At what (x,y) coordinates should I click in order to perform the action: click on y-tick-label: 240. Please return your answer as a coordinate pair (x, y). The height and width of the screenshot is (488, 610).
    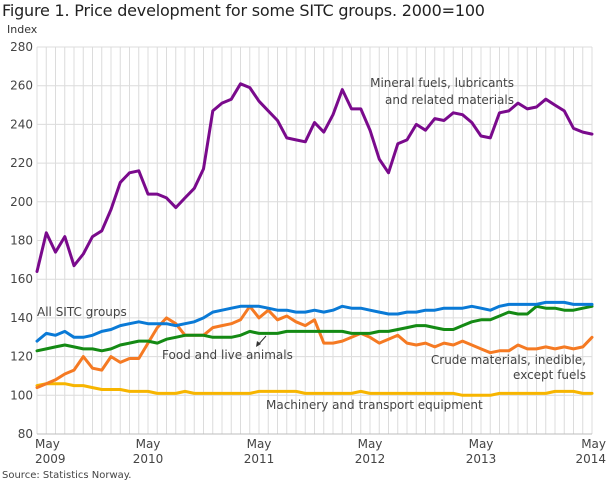
    Looking at the image, I should click on (21, 124).